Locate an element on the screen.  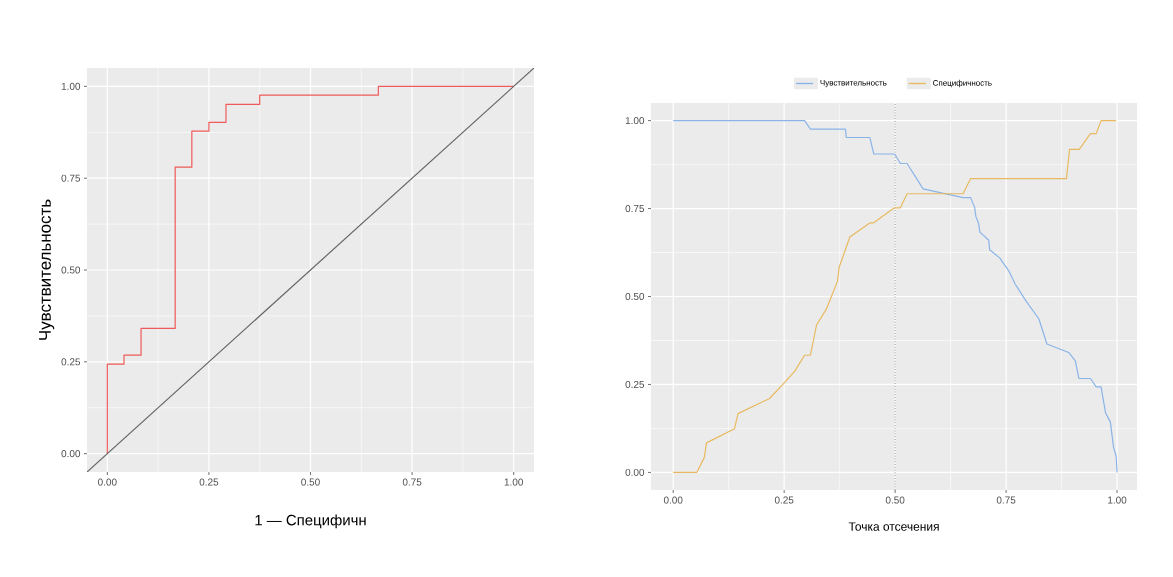
x-axis-title: 1 — Специфичн is located at coordinates (310, 521).